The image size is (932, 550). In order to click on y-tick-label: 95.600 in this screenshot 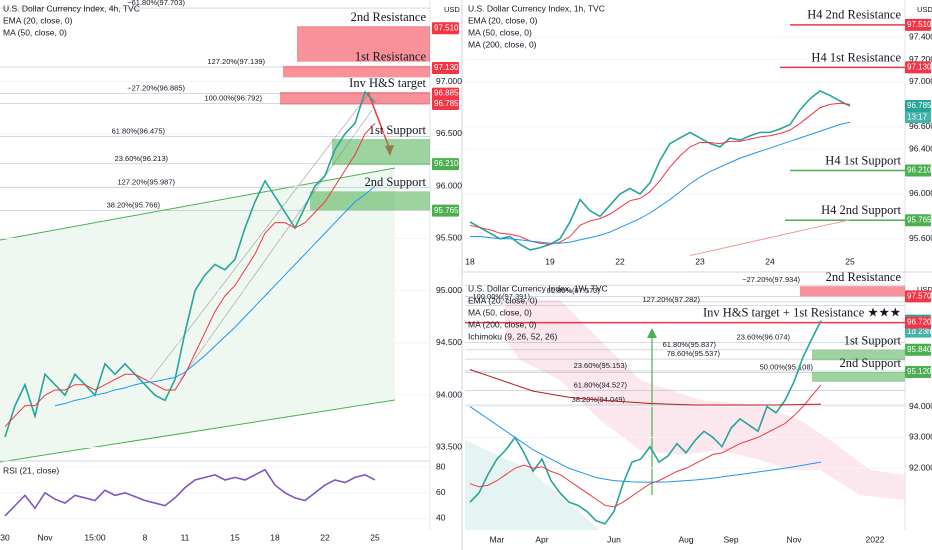, I will do `click(920, 238)`.